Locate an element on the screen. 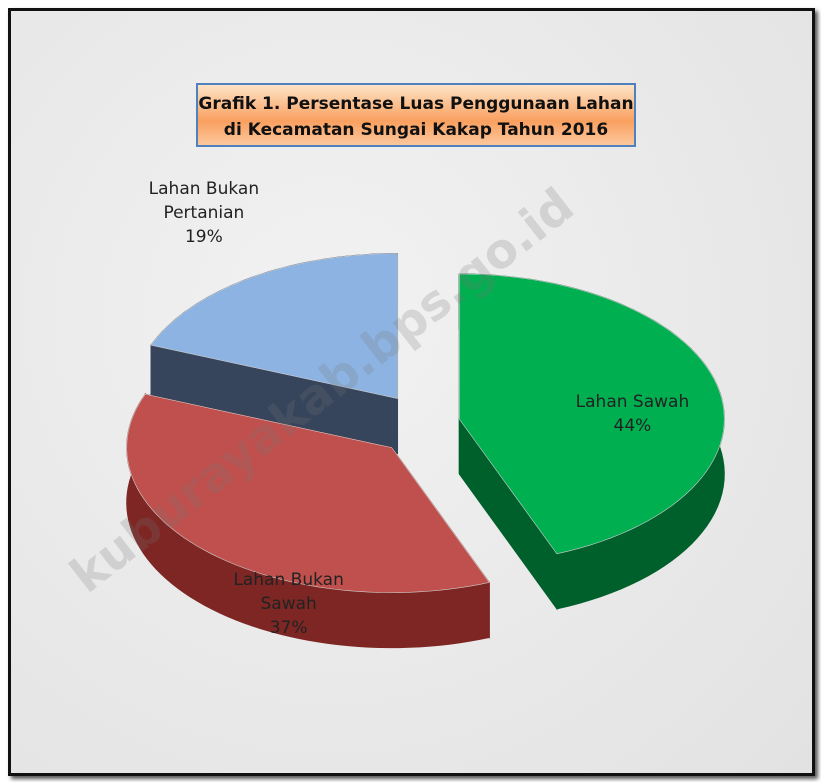 This screenshot has height=782, width=821. value-label: 37% is located at coordinates (288, 628).